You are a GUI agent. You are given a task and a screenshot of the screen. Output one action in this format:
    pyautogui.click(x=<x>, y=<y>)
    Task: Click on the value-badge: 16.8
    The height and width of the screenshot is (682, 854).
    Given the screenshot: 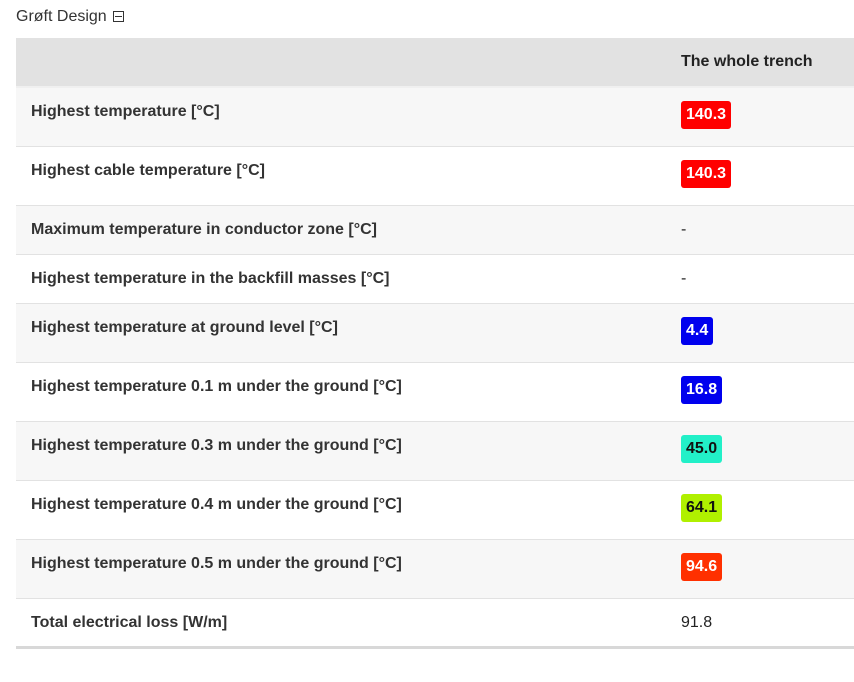 What is the action you would take?
    pyautogui.click(x=702, y=389)
    